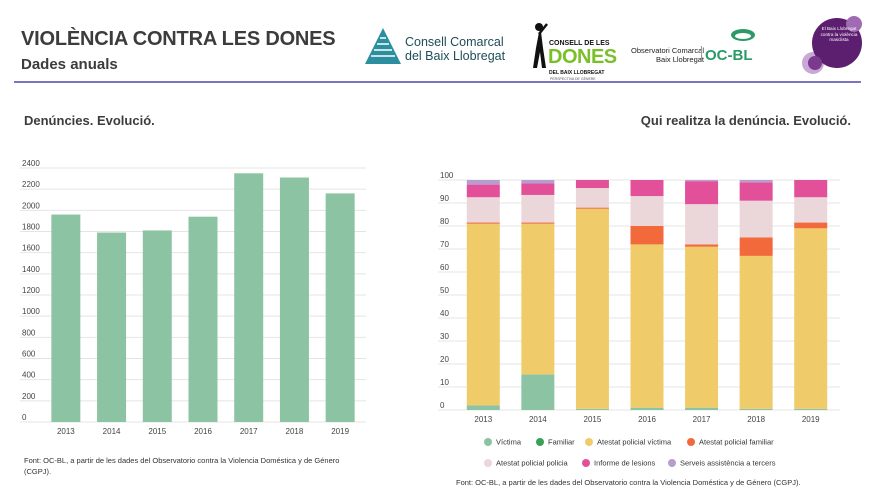 This screenshot has height=496, width=881. Describe the element at coordinates (444, 313) in the screenshot. I see `right-ytick-label-40: 40` at that location.